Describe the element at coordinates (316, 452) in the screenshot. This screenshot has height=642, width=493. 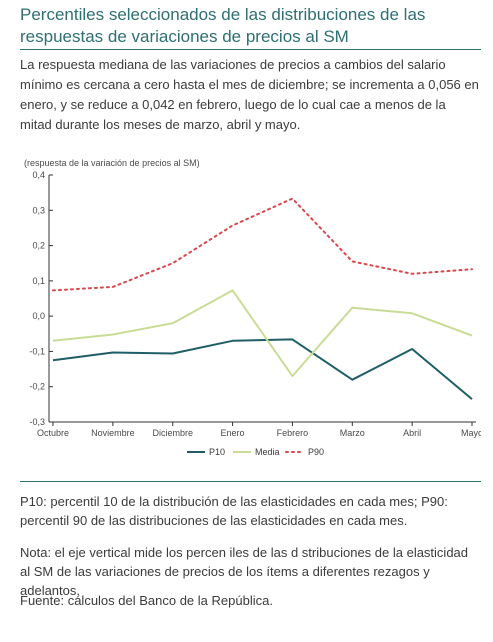
I see `legend-label-p90: P90` at that location.